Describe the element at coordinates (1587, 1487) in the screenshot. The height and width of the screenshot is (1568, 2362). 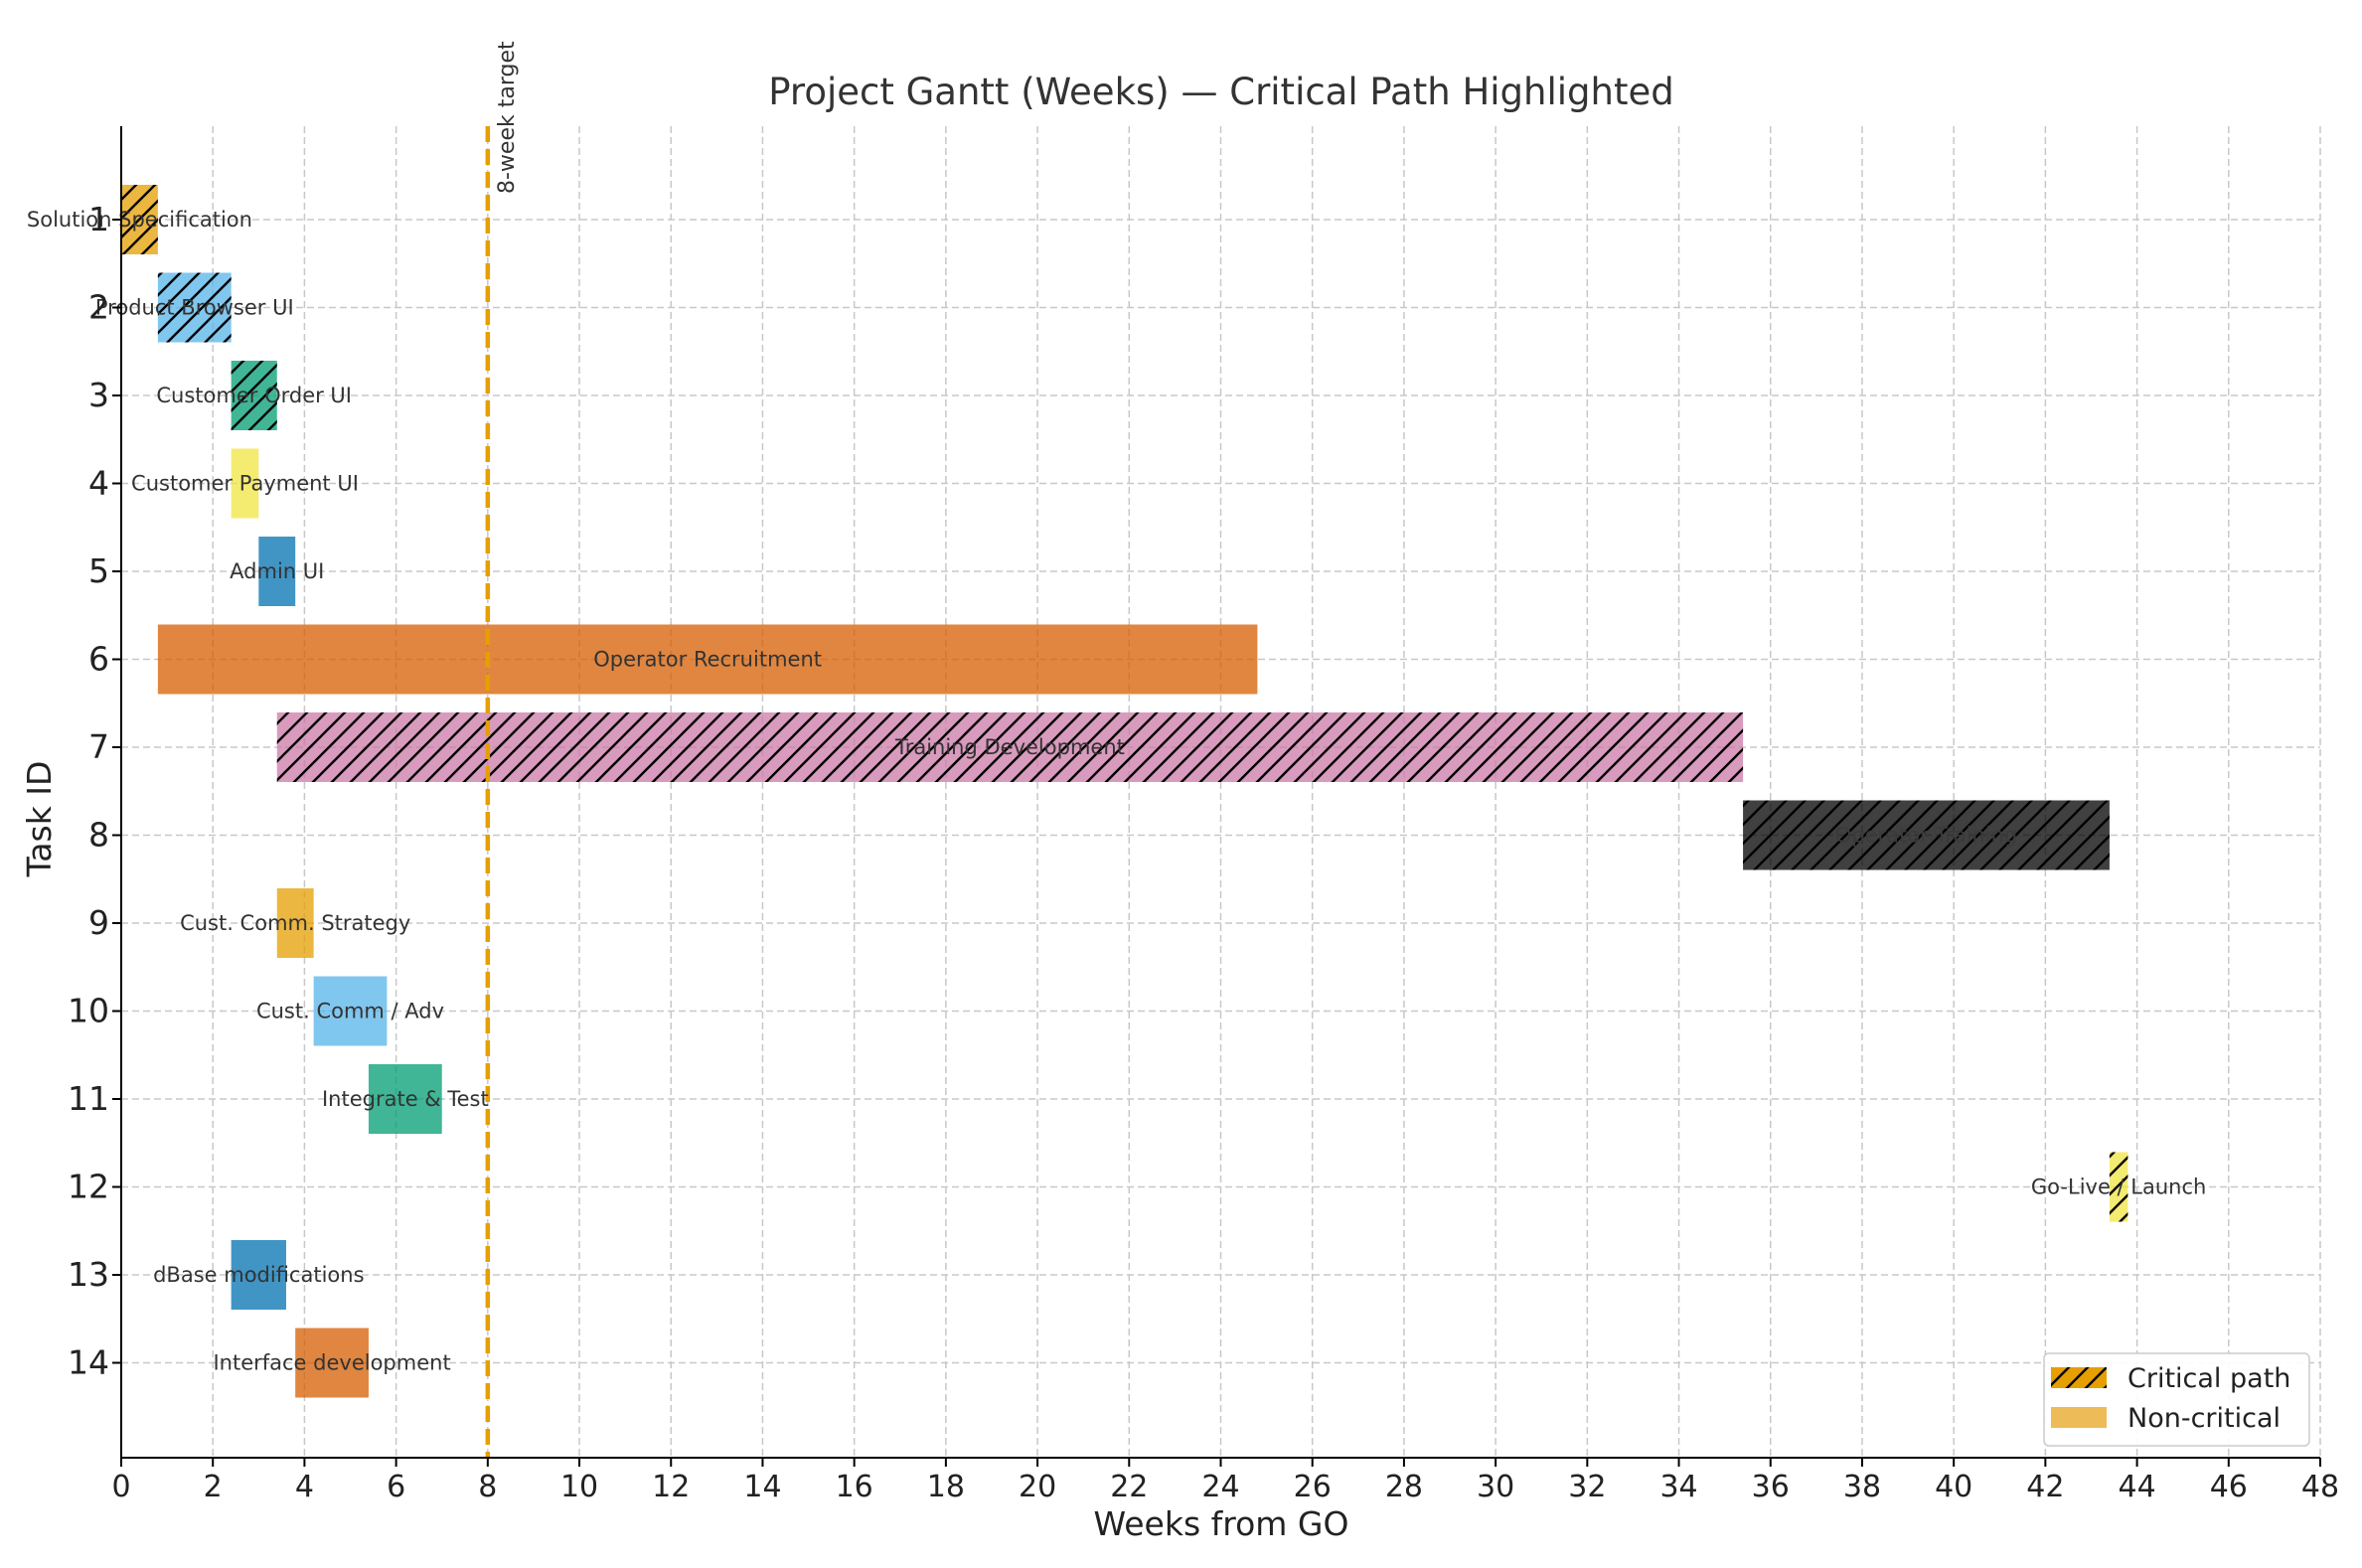
I see `x-tick-label: 32` at that location.